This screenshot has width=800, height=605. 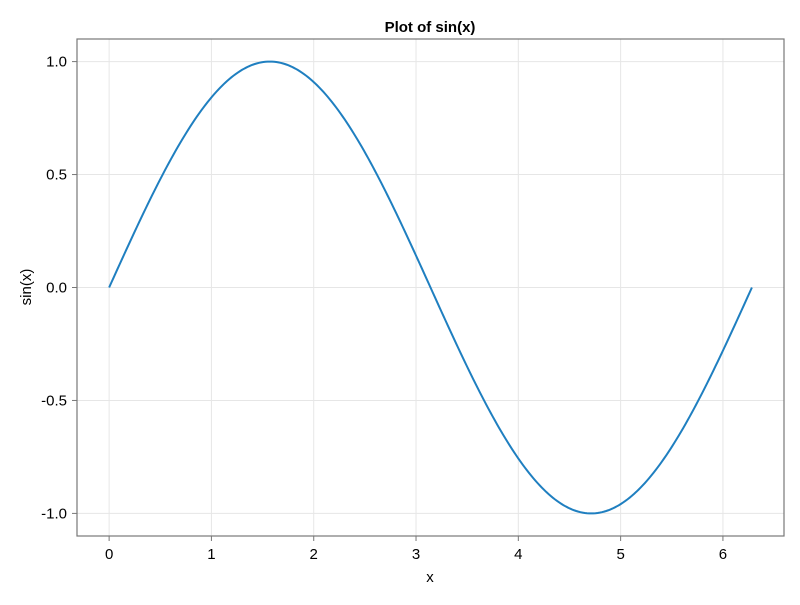 What do you see at coordinates (430, 27) in the screenshot?
I see `chart-title: Plot of sin(x)` at bounding box center [430, 27].